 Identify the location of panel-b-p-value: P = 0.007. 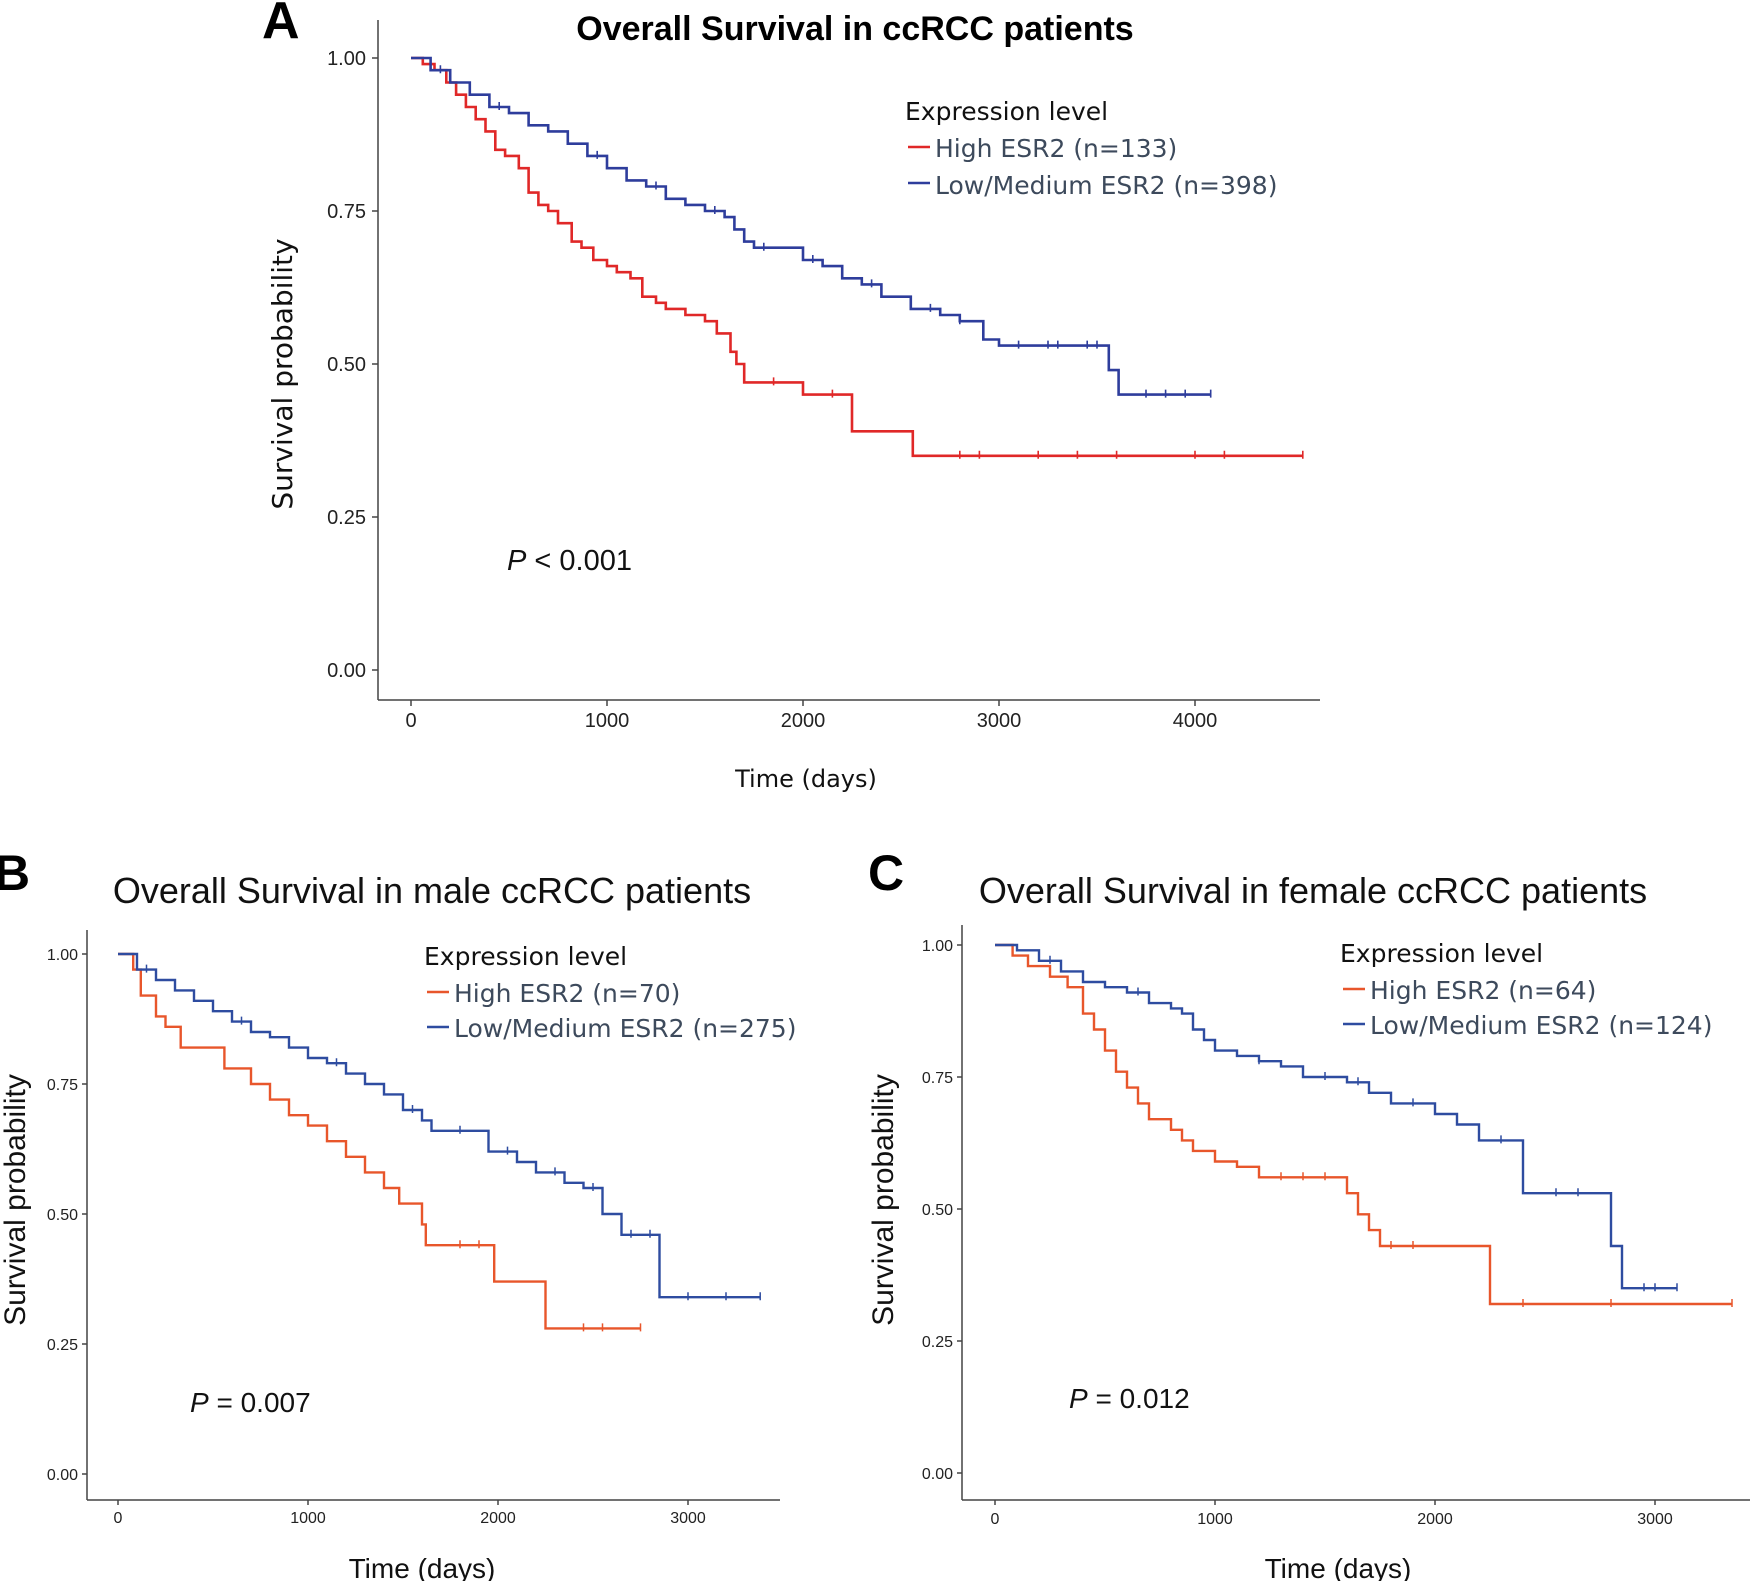
(250, 1402).